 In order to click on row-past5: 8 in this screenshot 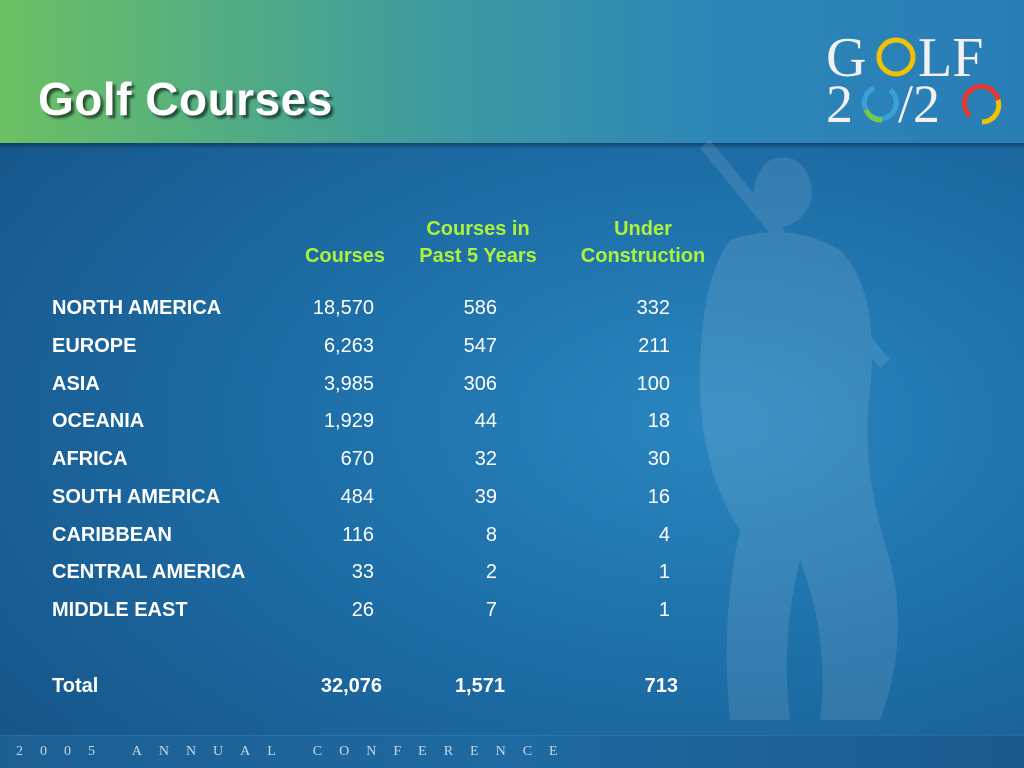, I will do `click(491, 535)`.